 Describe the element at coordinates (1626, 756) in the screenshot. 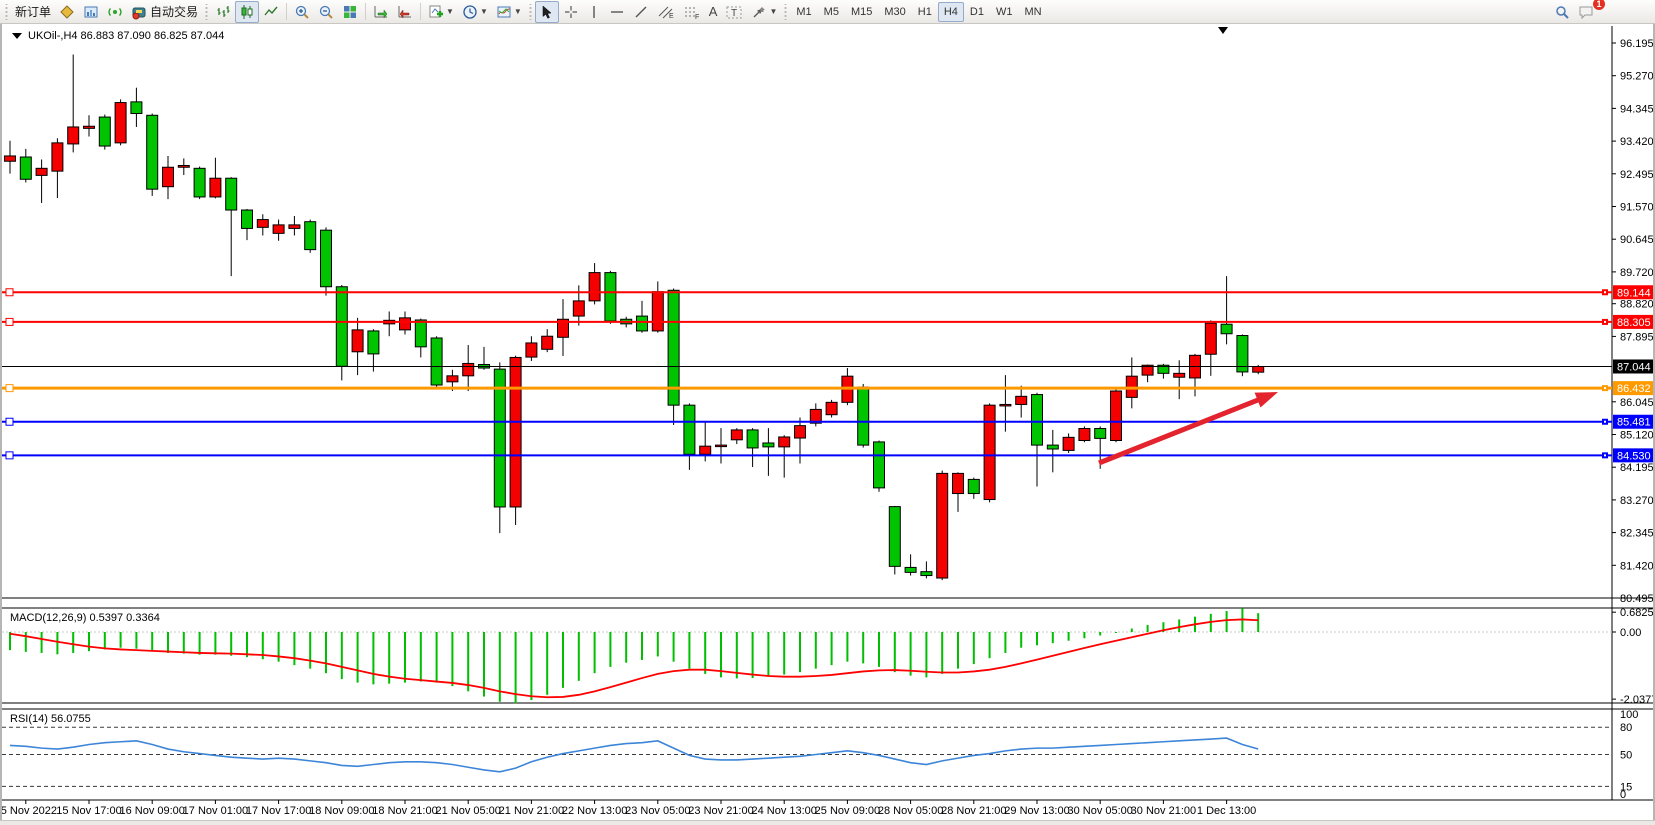

I see `rsi-axis-label: 50` at that location.